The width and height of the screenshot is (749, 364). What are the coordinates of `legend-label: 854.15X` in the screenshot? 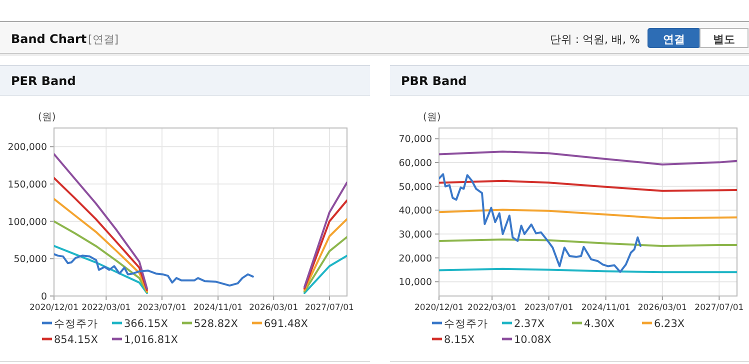 It's located at (76, 340).